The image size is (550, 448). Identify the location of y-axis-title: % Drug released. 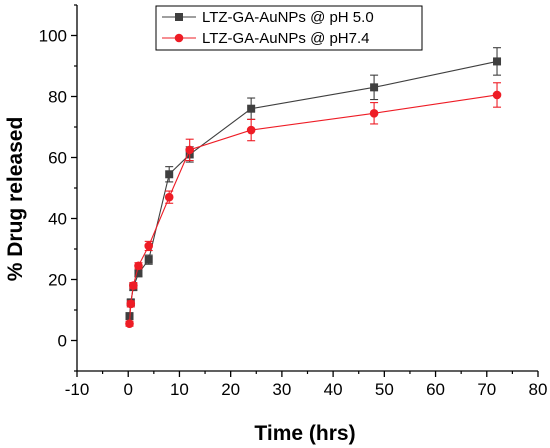
(15, 199).